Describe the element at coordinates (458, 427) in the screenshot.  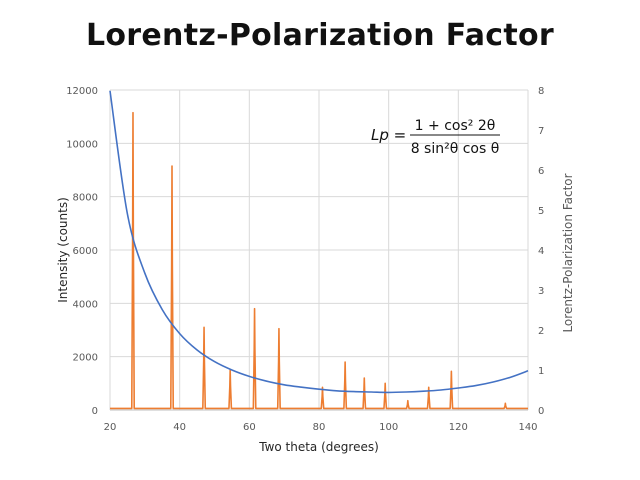
I see `x-tick-label: 120` at that location.